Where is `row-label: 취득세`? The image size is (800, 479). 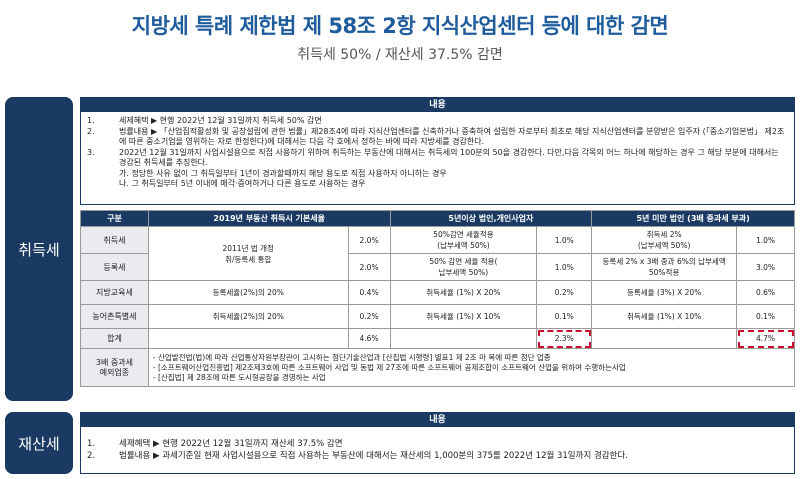 row-label: 취득세 is located at coordinates (114, 240).